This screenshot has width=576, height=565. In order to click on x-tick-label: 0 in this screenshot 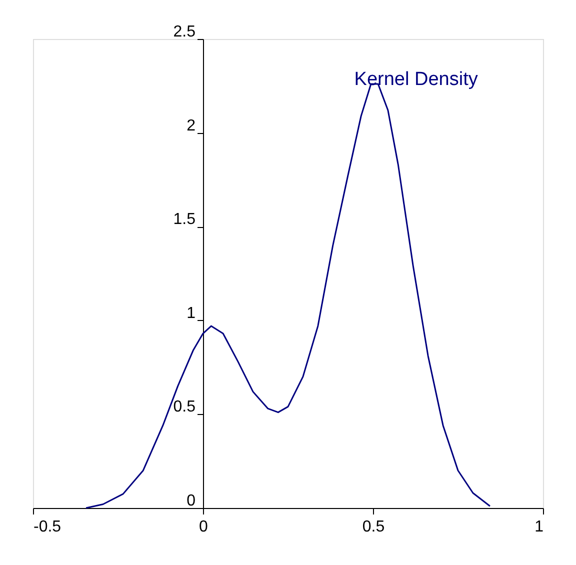, I will do `click(203, 527)`.